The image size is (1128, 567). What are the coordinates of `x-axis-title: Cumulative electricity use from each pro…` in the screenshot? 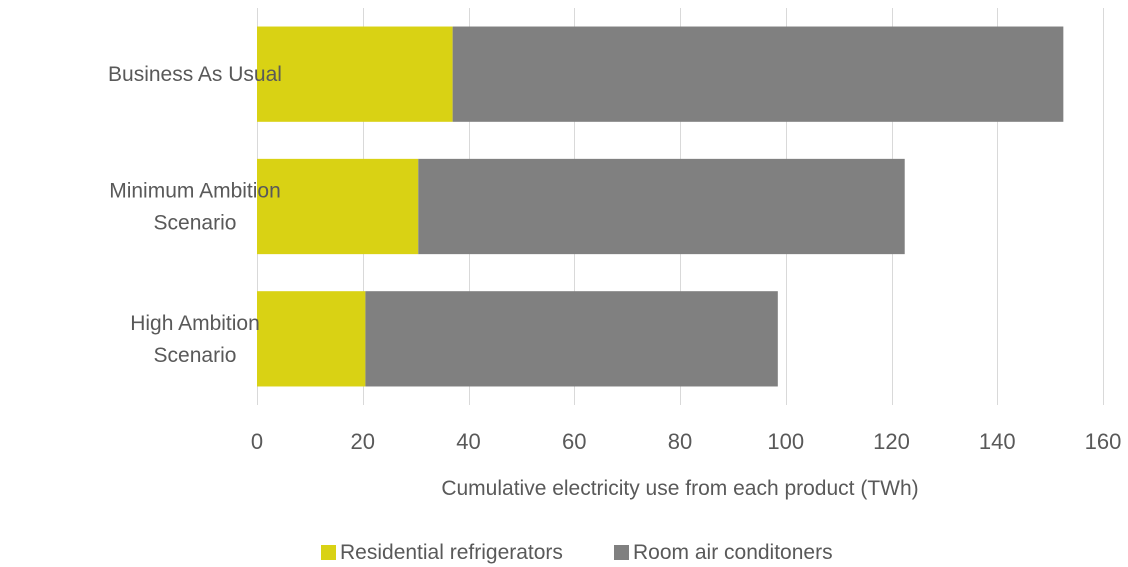 It's located at (679, 488).